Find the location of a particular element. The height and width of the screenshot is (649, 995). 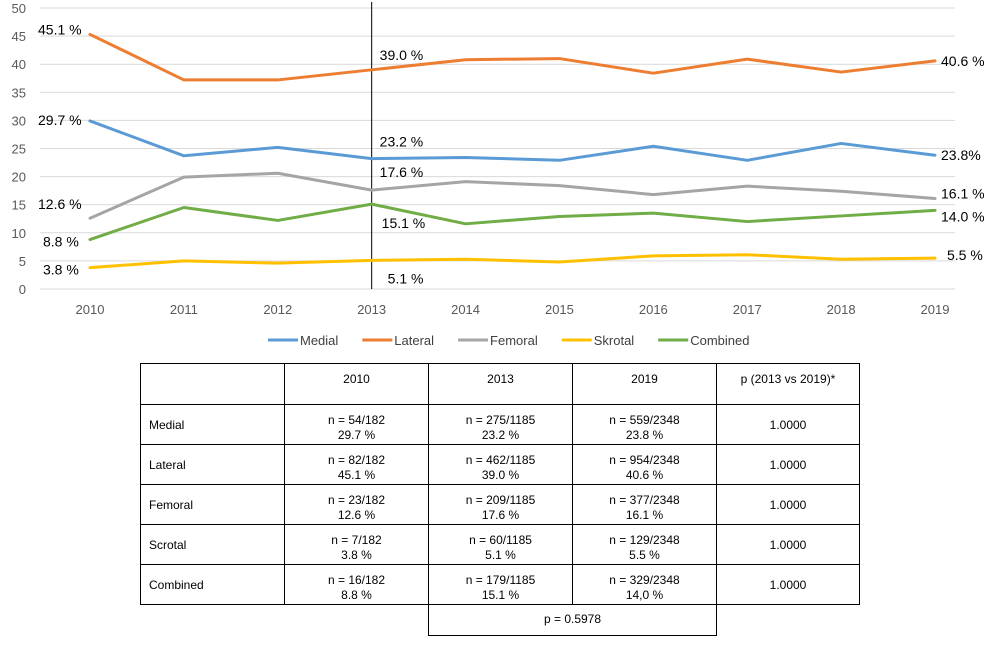

legend-label-lateral: Lateral is located at coordinates (414, 340).